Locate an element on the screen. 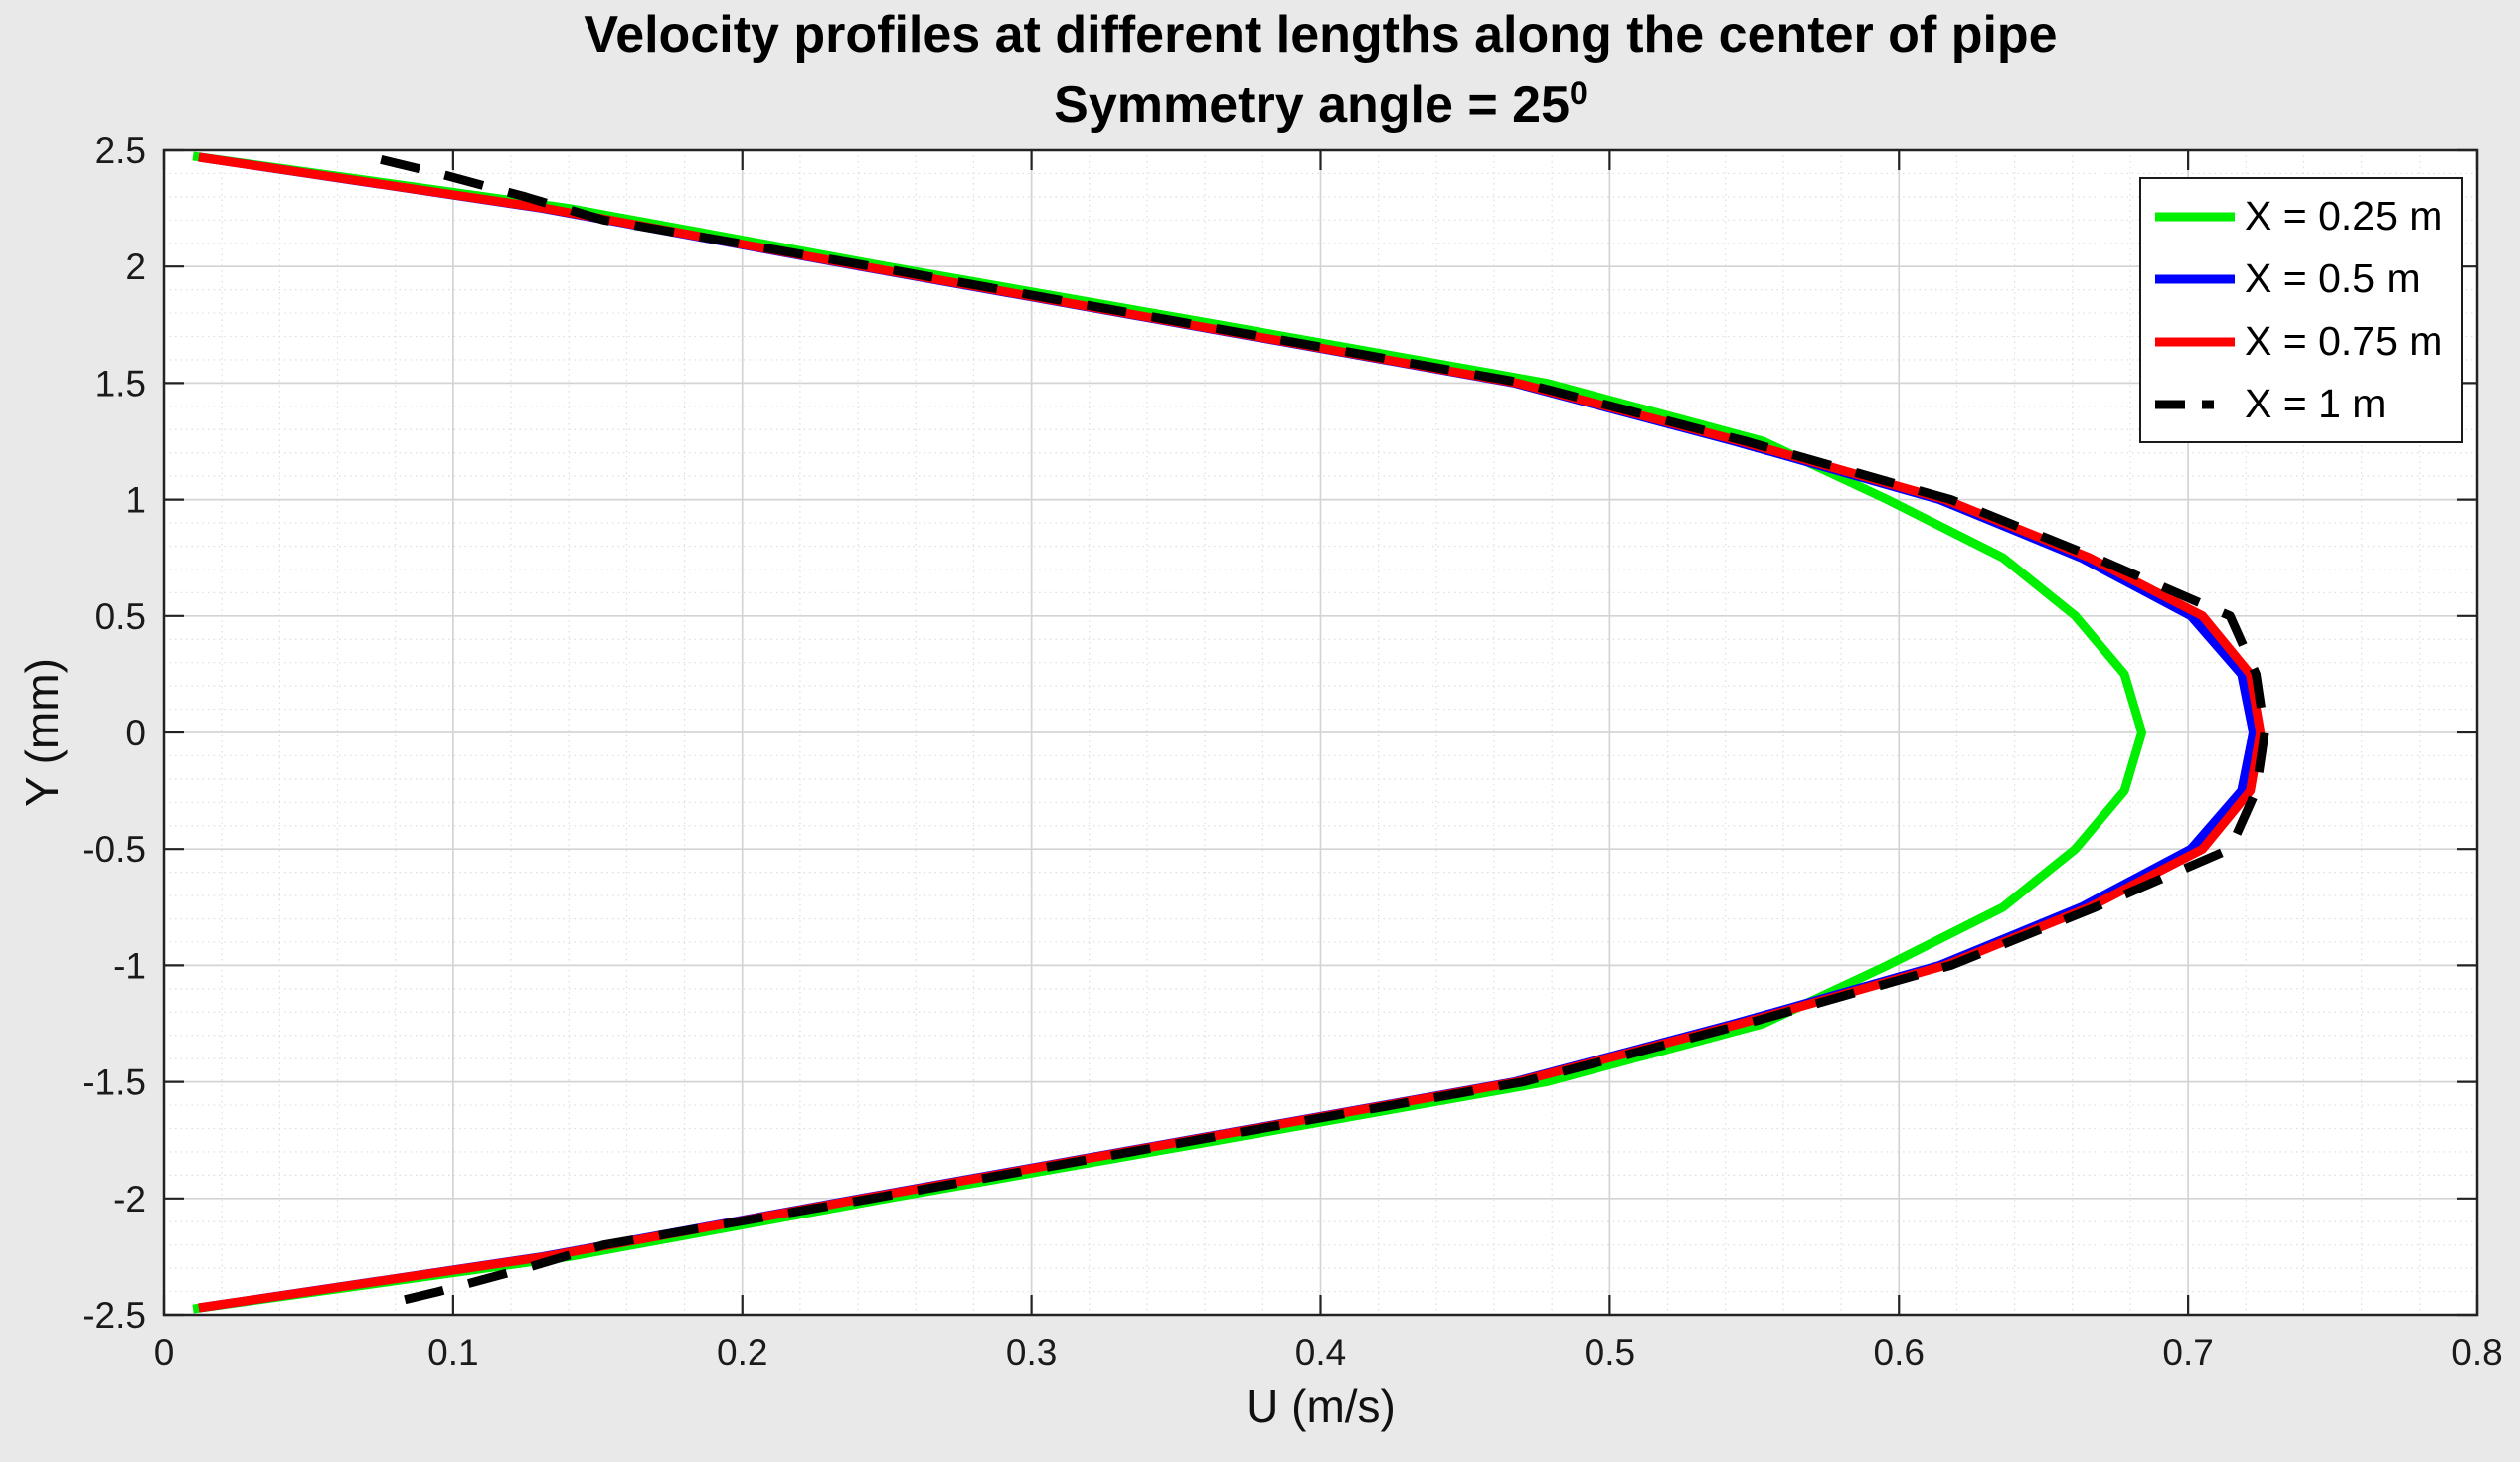  legend-item-x075: X = 0.75 m is located at coordinates (2303, 341).